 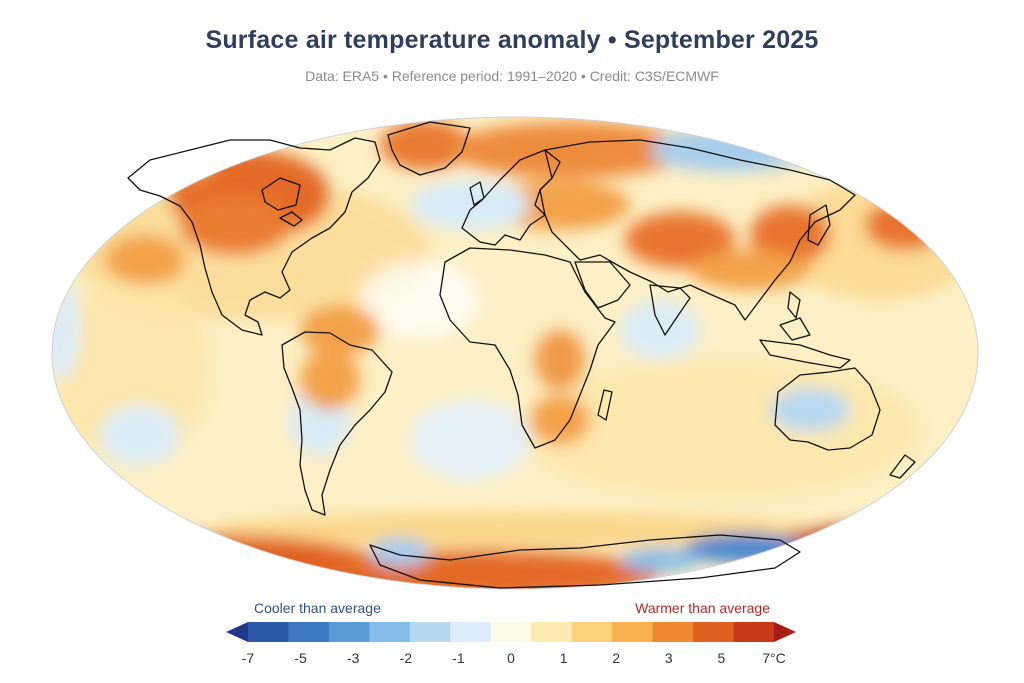 I want to click on india-outline, so click(x=670, y=310).